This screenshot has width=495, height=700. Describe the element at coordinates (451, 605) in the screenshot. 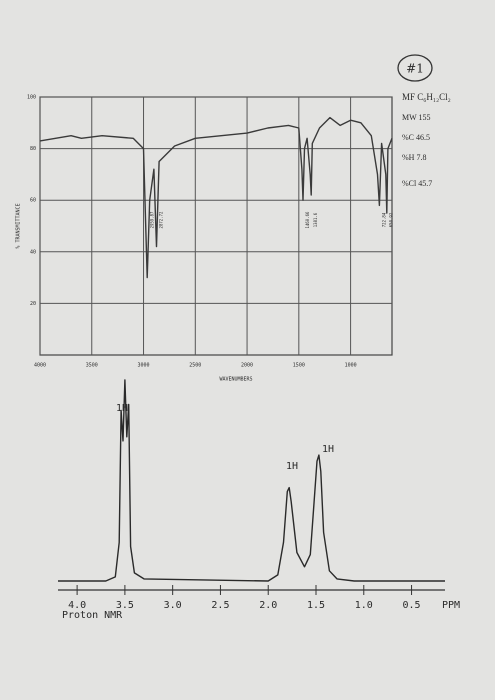

I see `unit-label: PPM` at that location.